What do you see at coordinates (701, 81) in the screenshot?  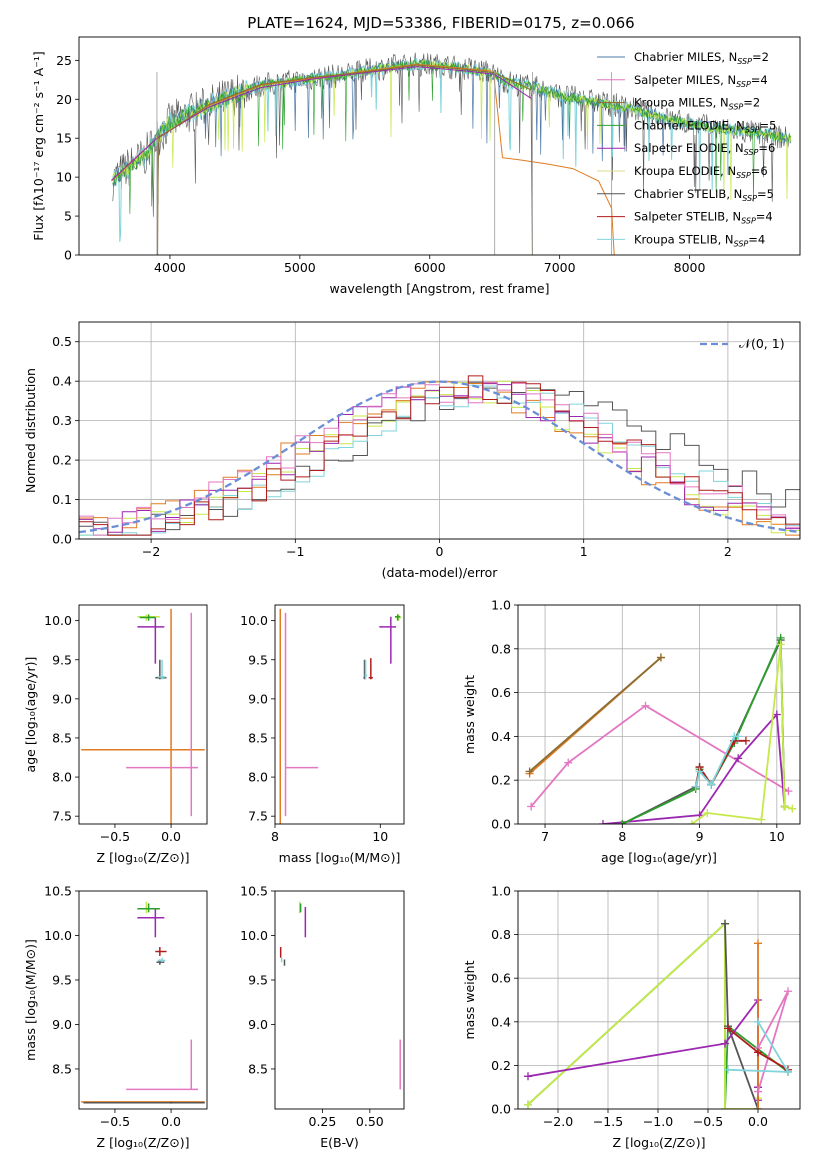 I see `legend-entry: Salpeter MILES, NSSP=4` at bounding box center [701, 81].